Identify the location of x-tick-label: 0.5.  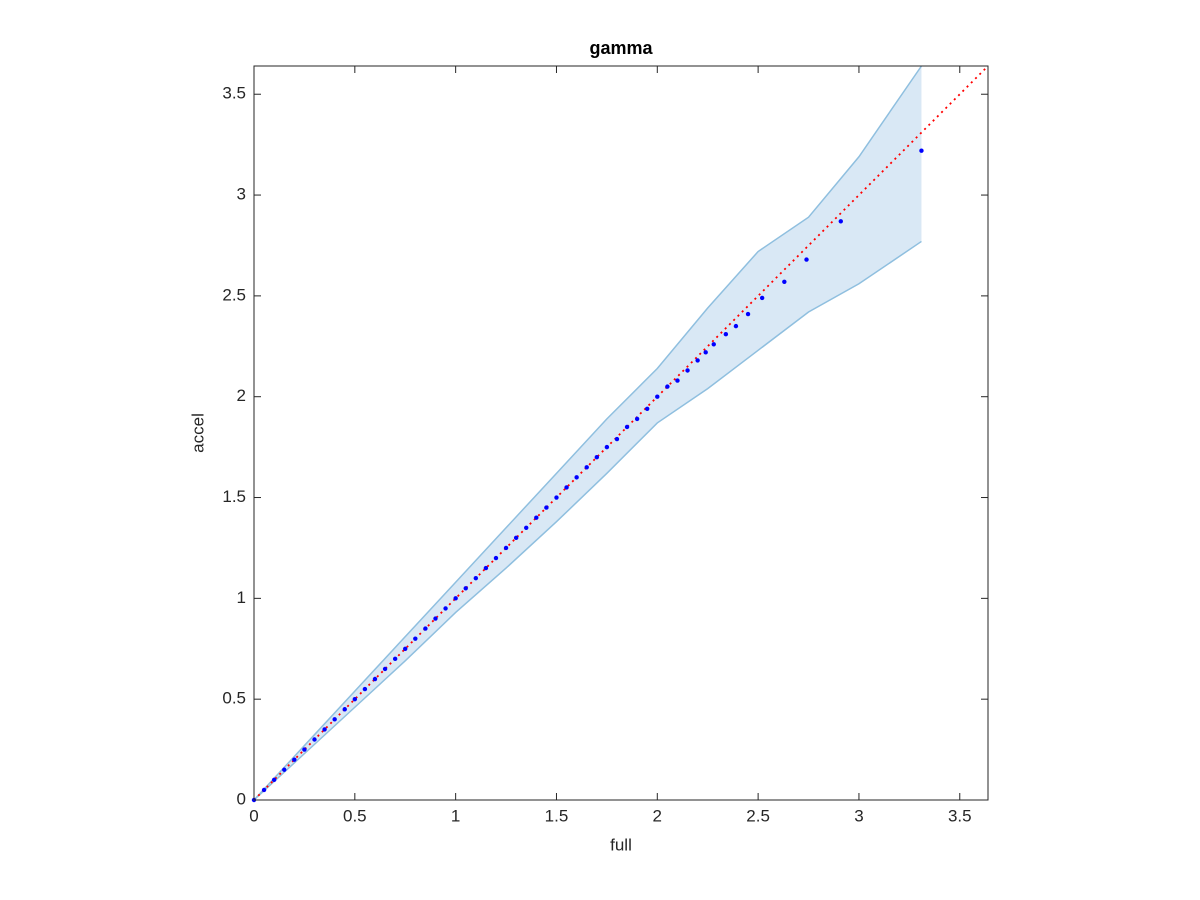
(355, 815).